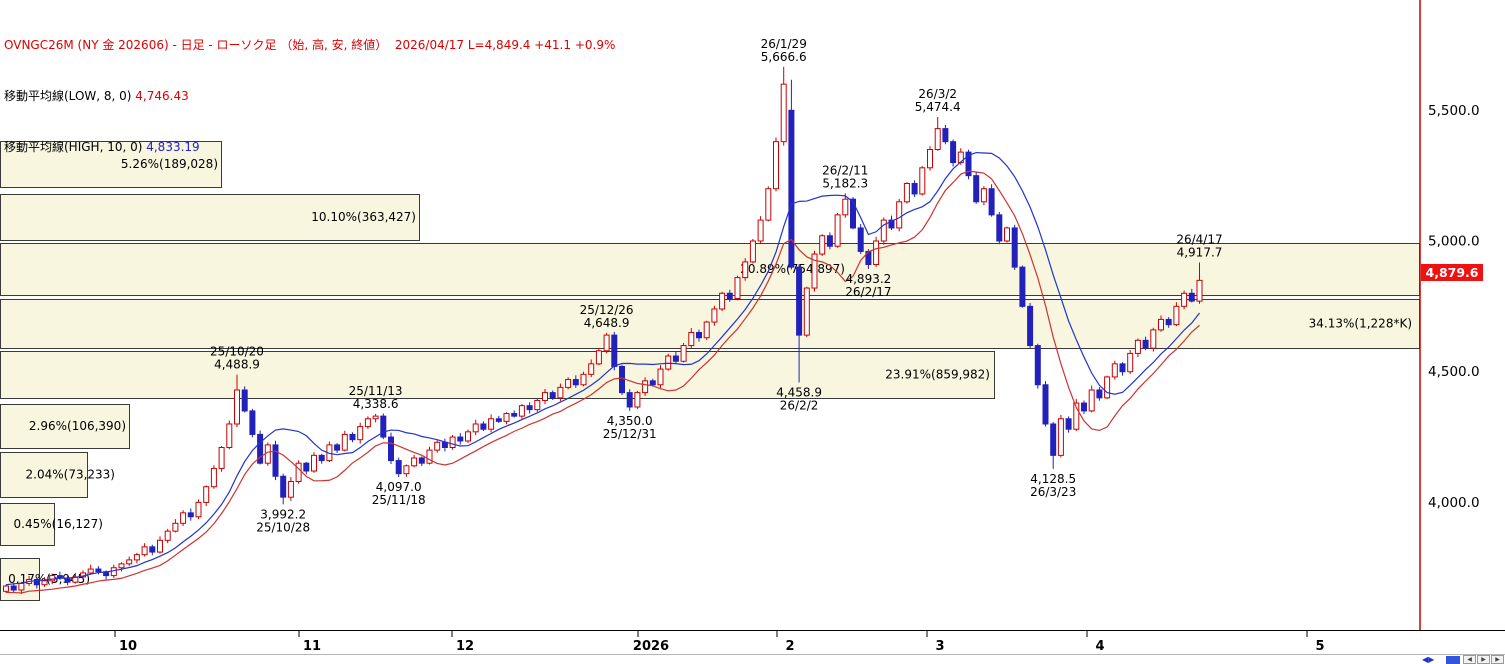 This screenshot has height=664, width=1505. What do you see at coordinates (1428, 659) in the screenshot?
I see `scrollbar-mini-arrows-icon: ◀▶` at bounding box center [1428, 659].